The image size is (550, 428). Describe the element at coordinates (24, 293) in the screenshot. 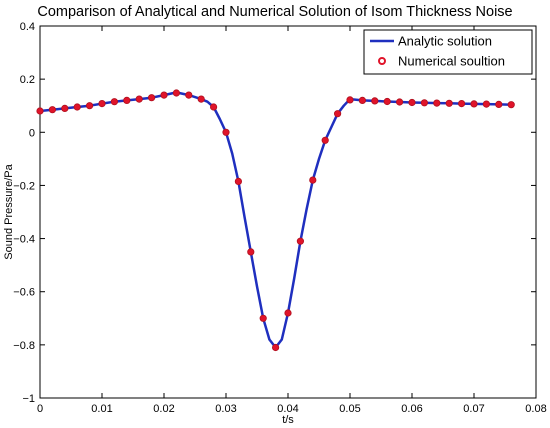

I see `y-tick-label: −0.6` at that location.